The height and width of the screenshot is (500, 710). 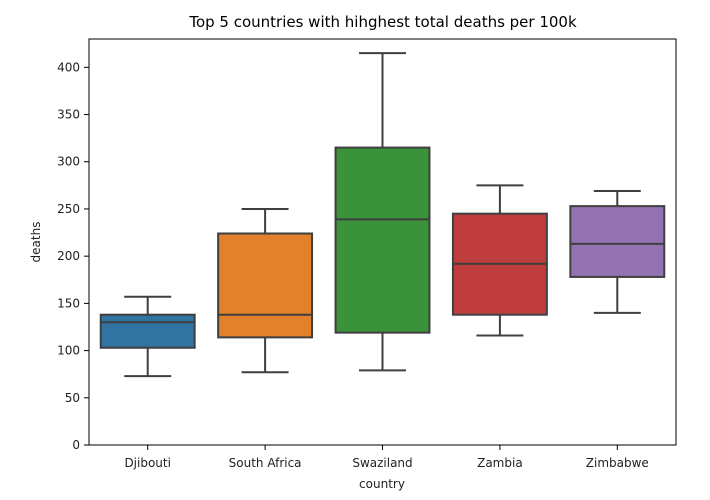 I want to click on y-tick-label: 150, so click(x=68, y=303).